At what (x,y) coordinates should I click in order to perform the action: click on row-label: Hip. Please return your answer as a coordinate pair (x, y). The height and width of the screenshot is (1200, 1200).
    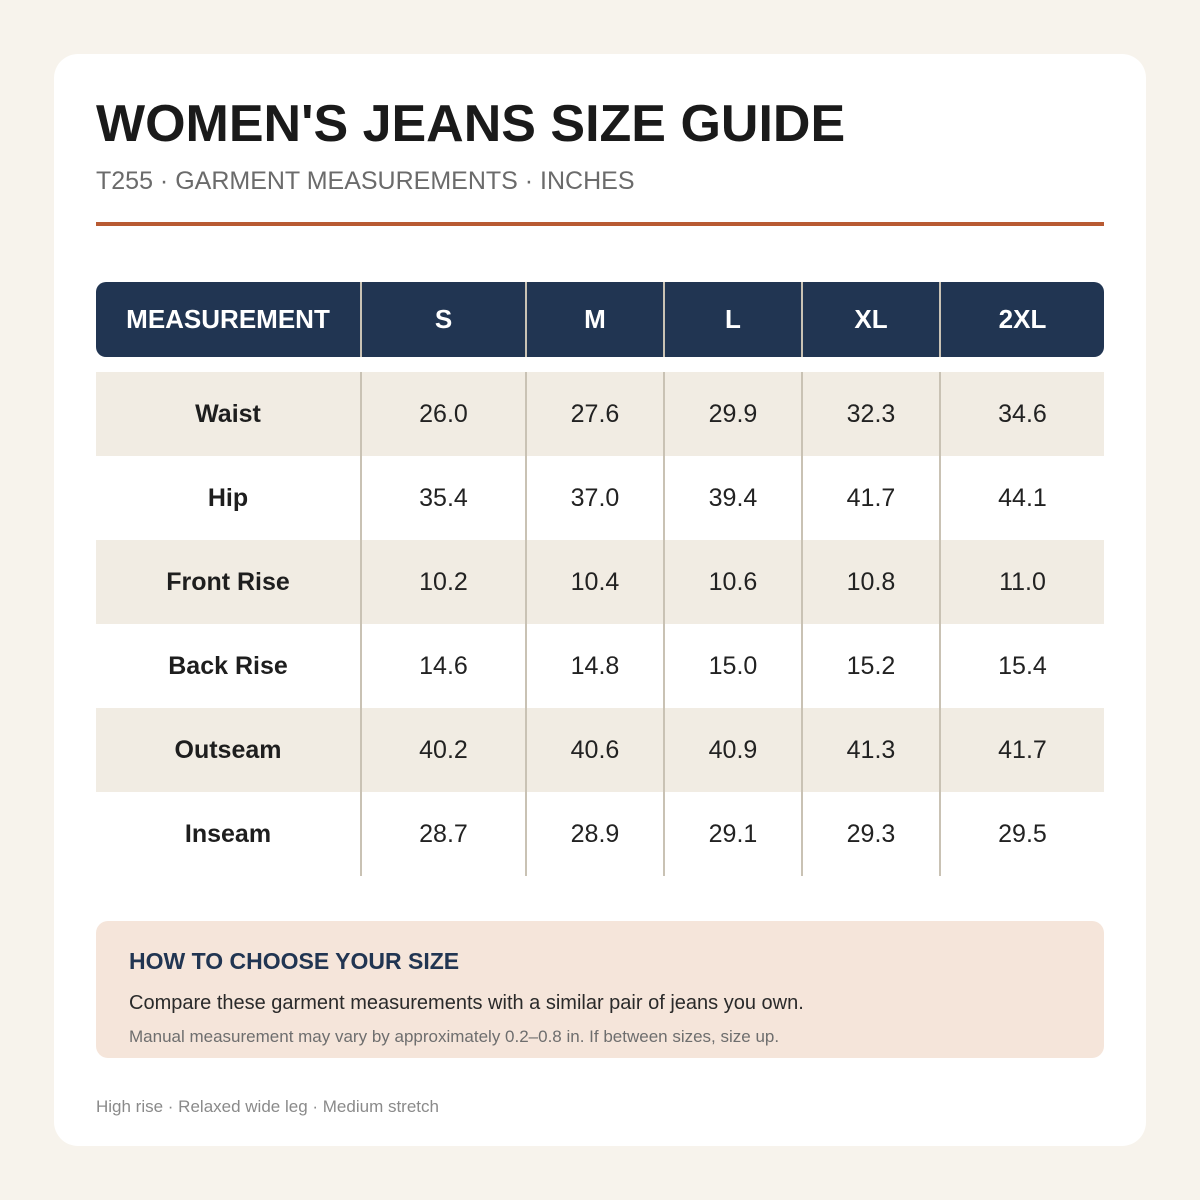
    Looking at the image, I should click on (228, 497).